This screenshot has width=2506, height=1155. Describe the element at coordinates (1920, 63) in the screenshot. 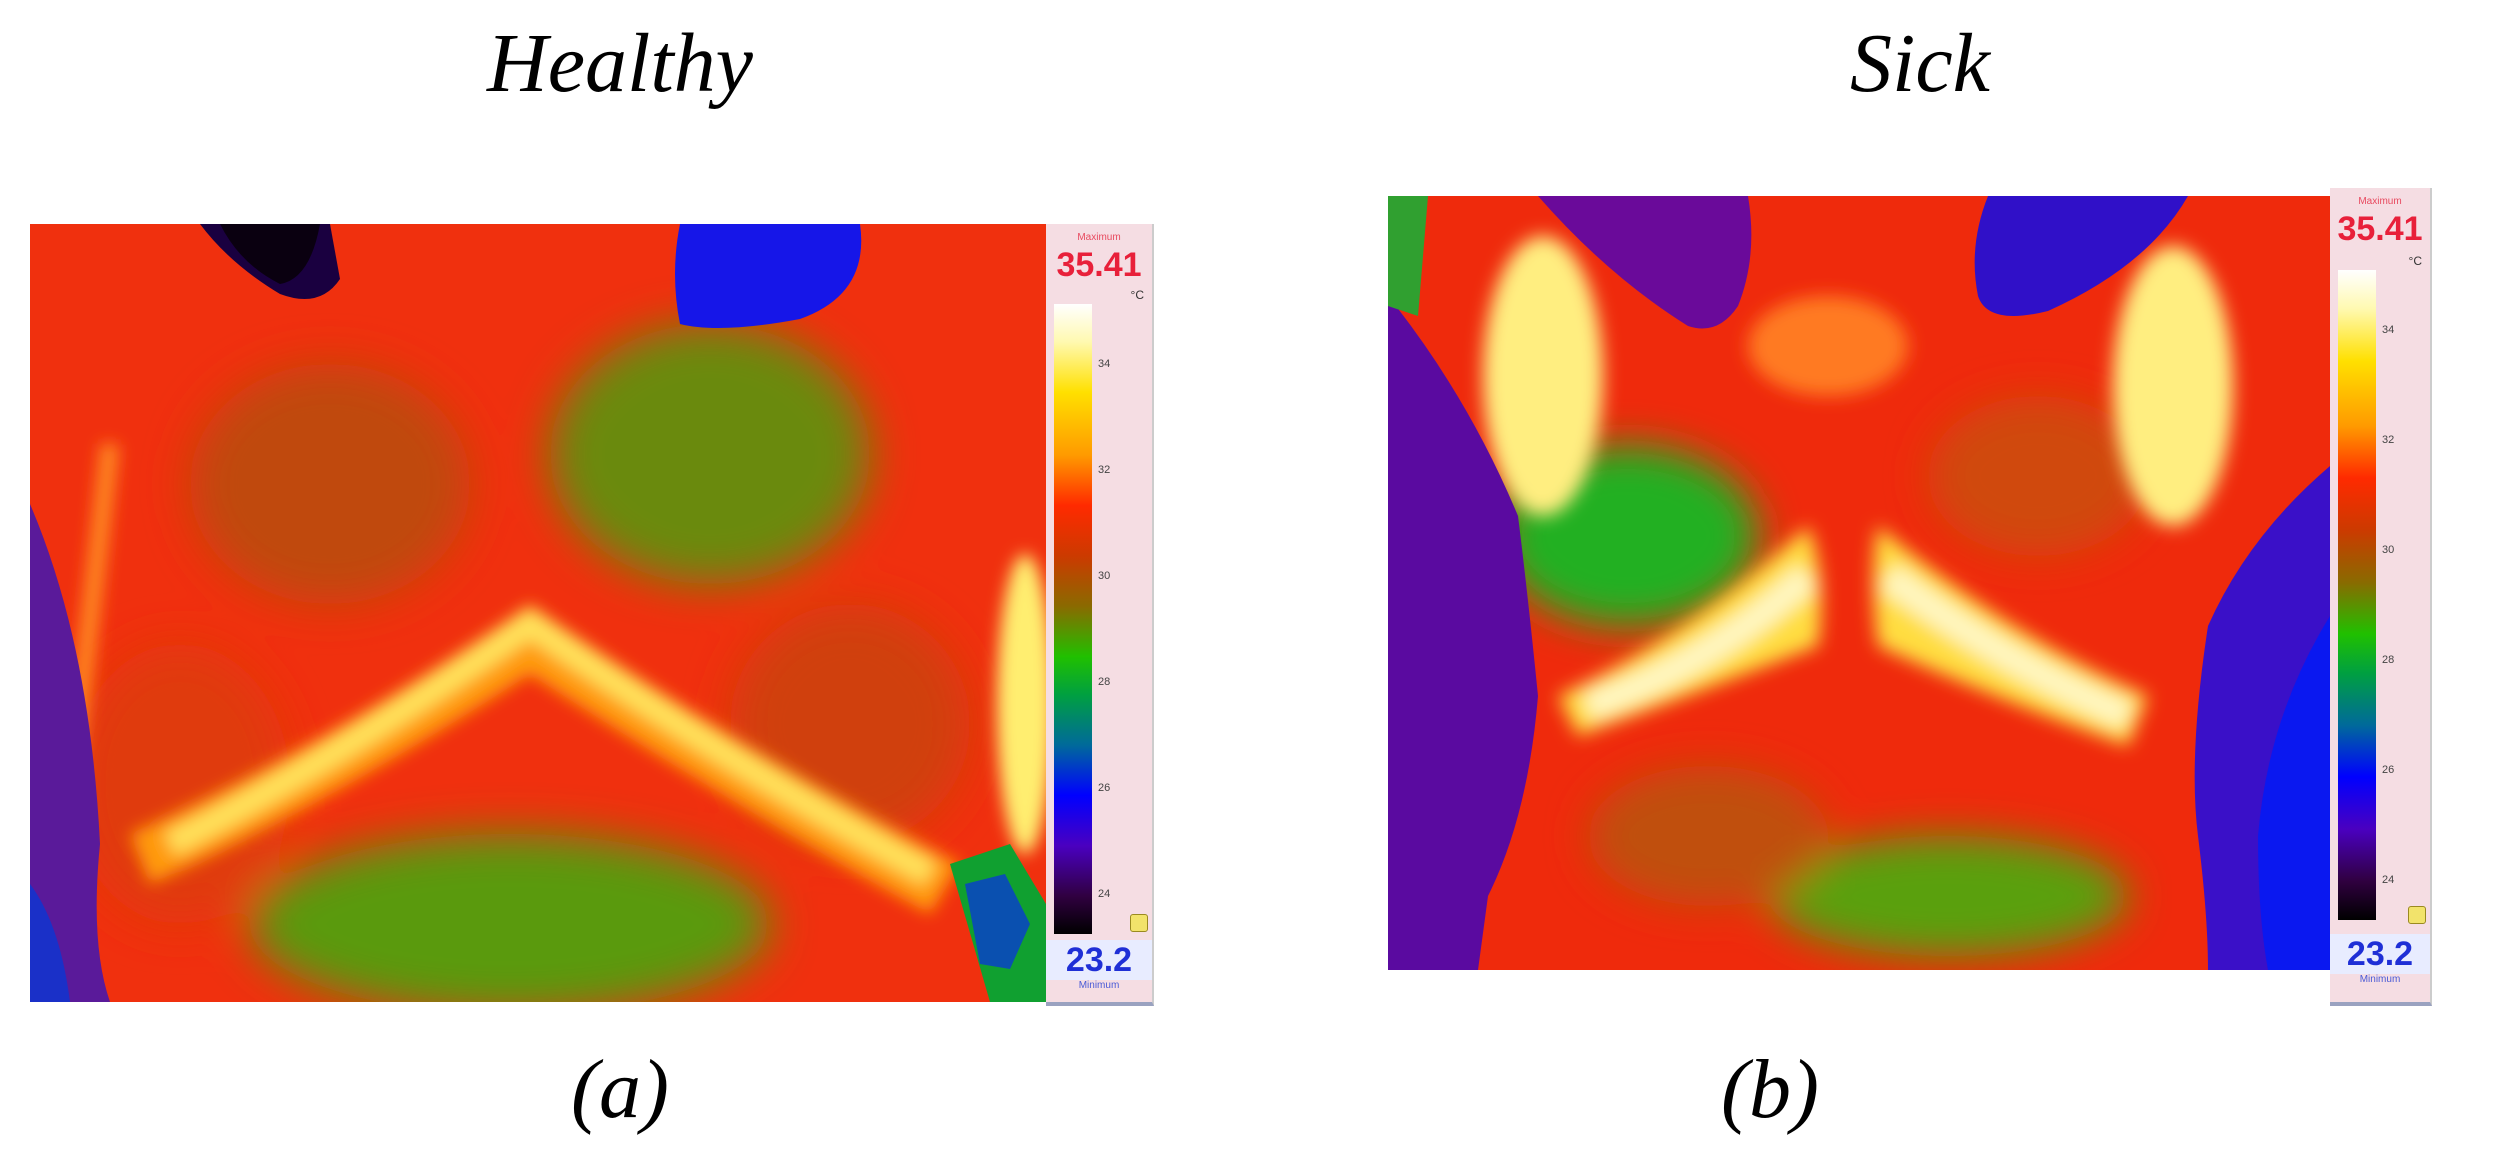

I see `panel-title-sick: Sick` at that location.